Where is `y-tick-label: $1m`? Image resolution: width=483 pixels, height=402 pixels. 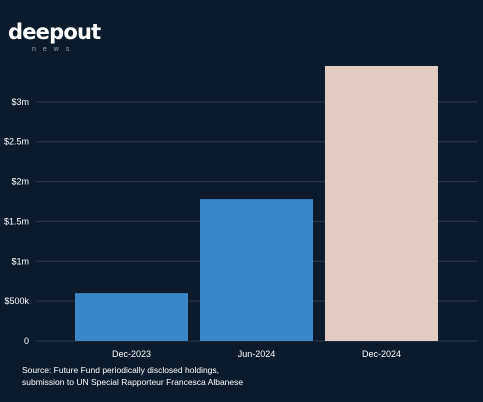
y-tick-label: $1m is located at coordinates (20, 261).